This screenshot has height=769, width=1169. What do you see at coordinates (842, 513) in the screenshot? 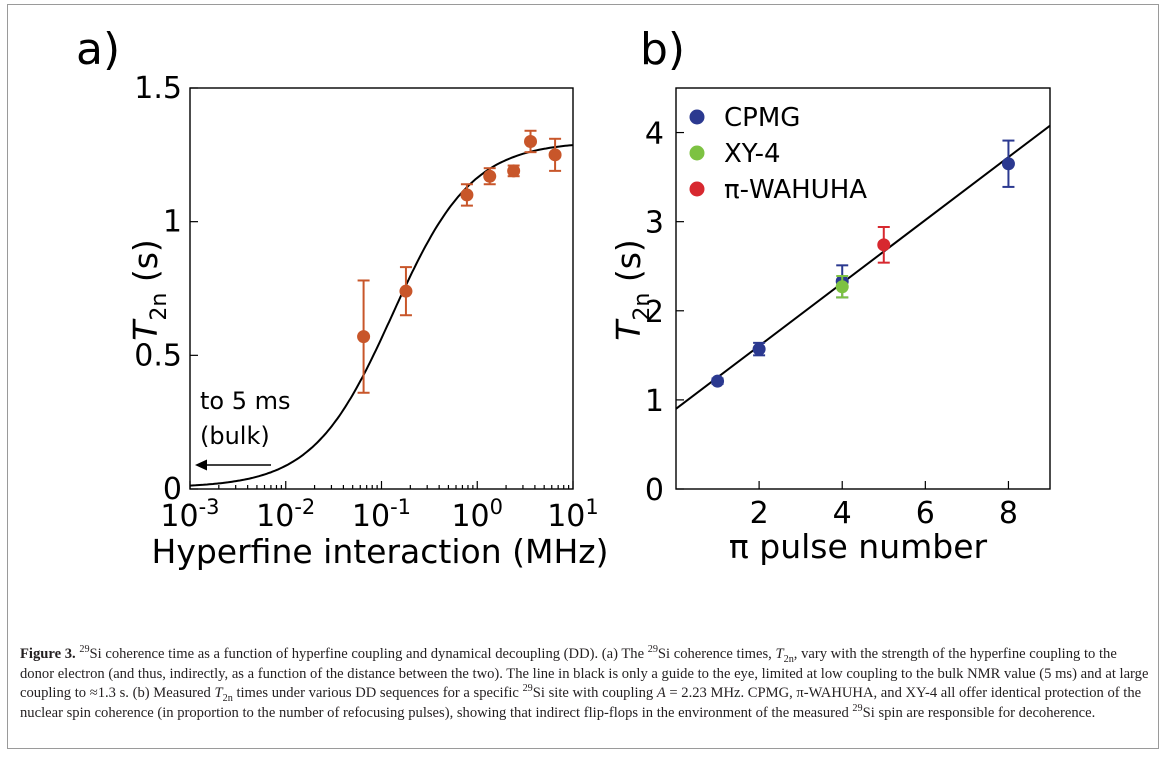
I see `panel-b-x-tick-label: 4` at bounding box center [842, 513].